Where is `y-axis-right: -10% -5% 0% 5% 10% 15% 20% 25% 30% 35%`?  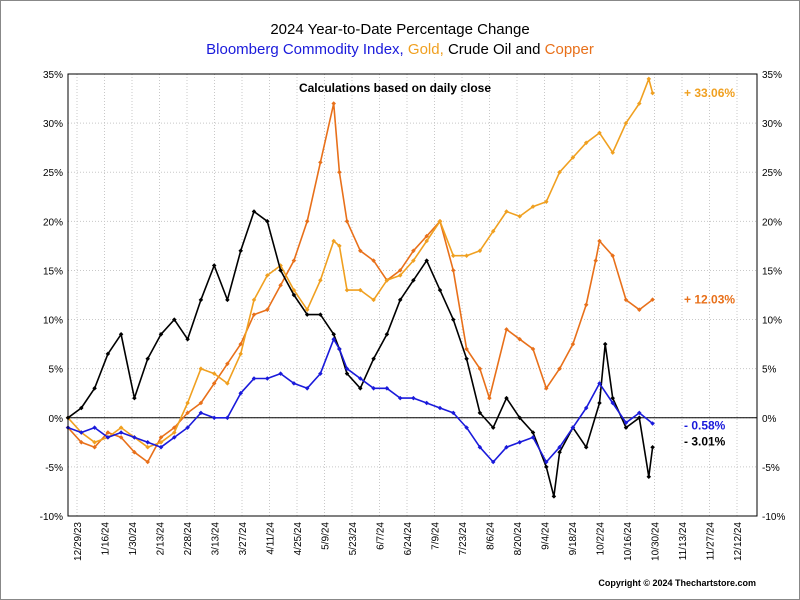
y-axis-right: -10% -5% 0% 5% 10% 15% 20% 25% 30% 35% is located at coordinates (773, 296).